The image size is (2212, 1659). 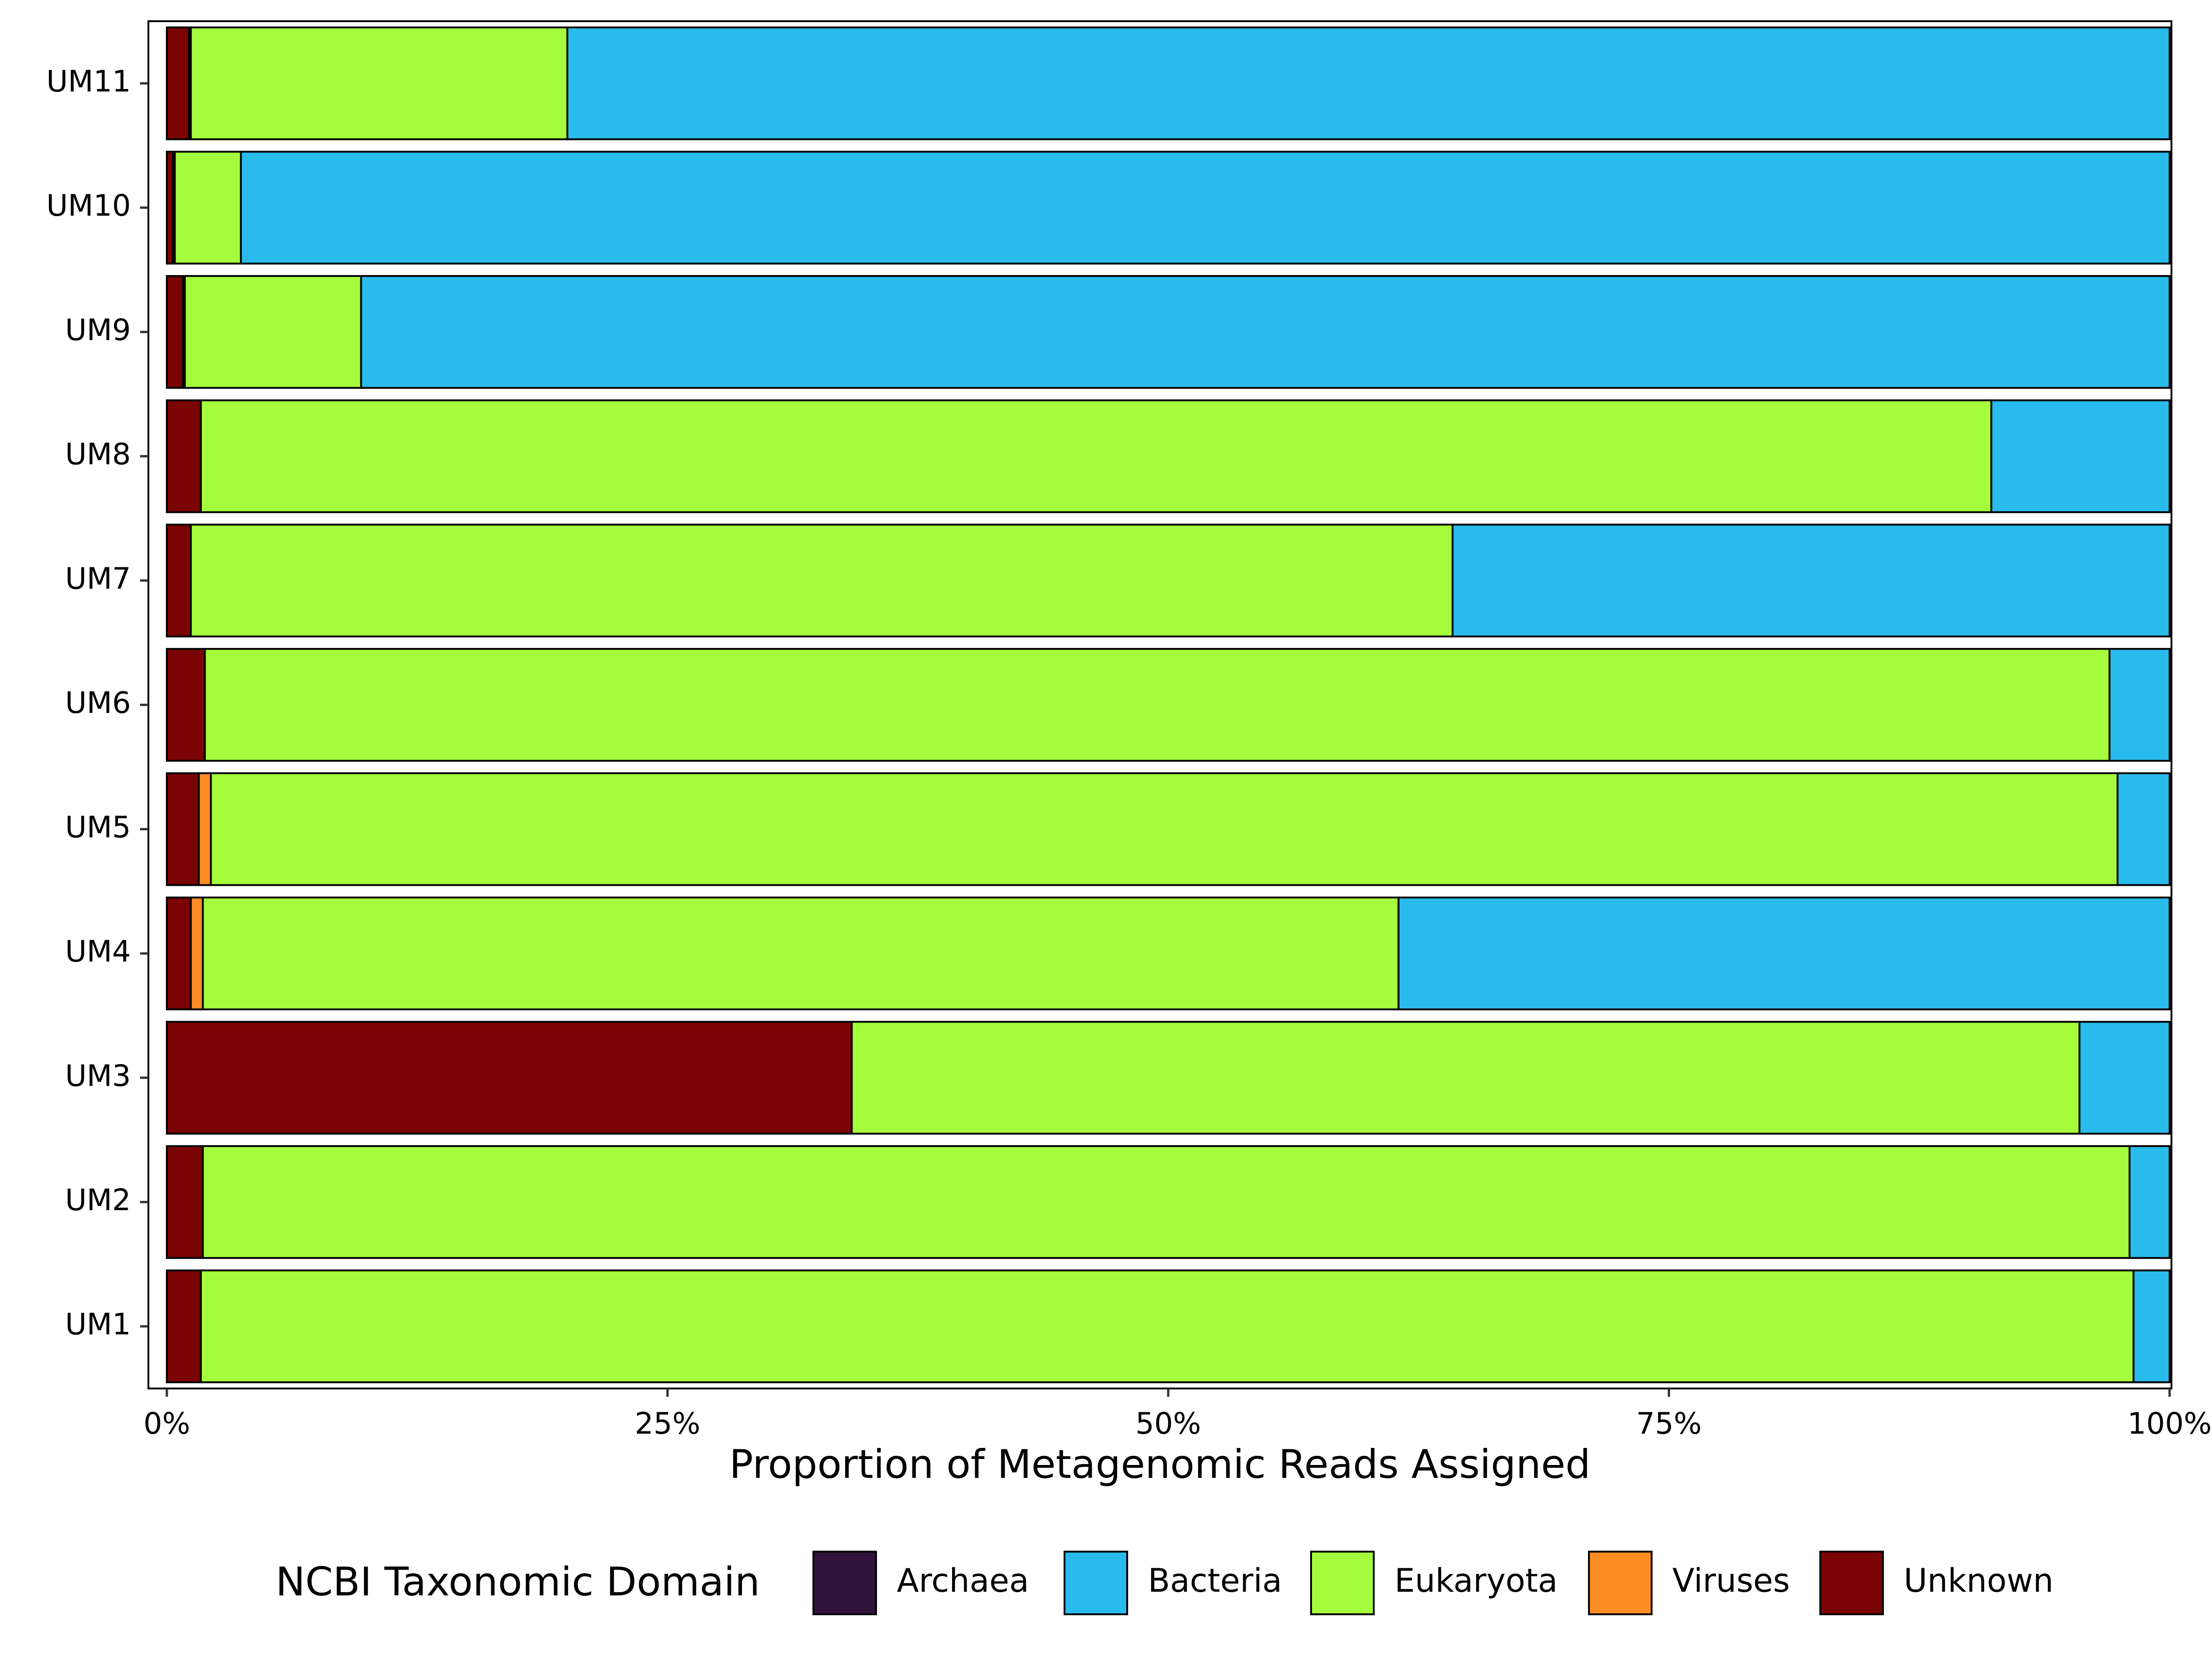 What do you see at coordinates (1620, 1583) in the screenshot?
I see `legend-swatch-viruses` at bounding box center [1620, 1583].